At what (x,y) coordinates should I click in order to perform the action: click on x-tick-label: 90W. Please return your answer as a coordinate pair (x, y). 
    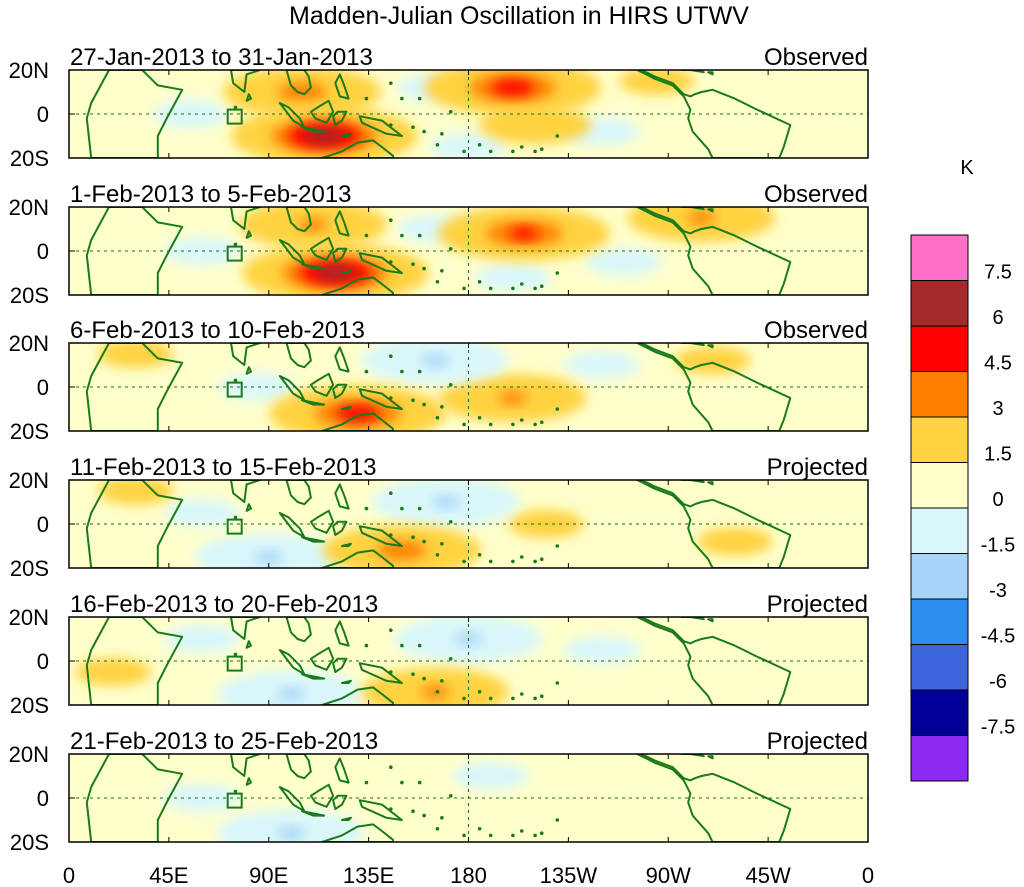
    Looking at the image, I should click on (668, 875).